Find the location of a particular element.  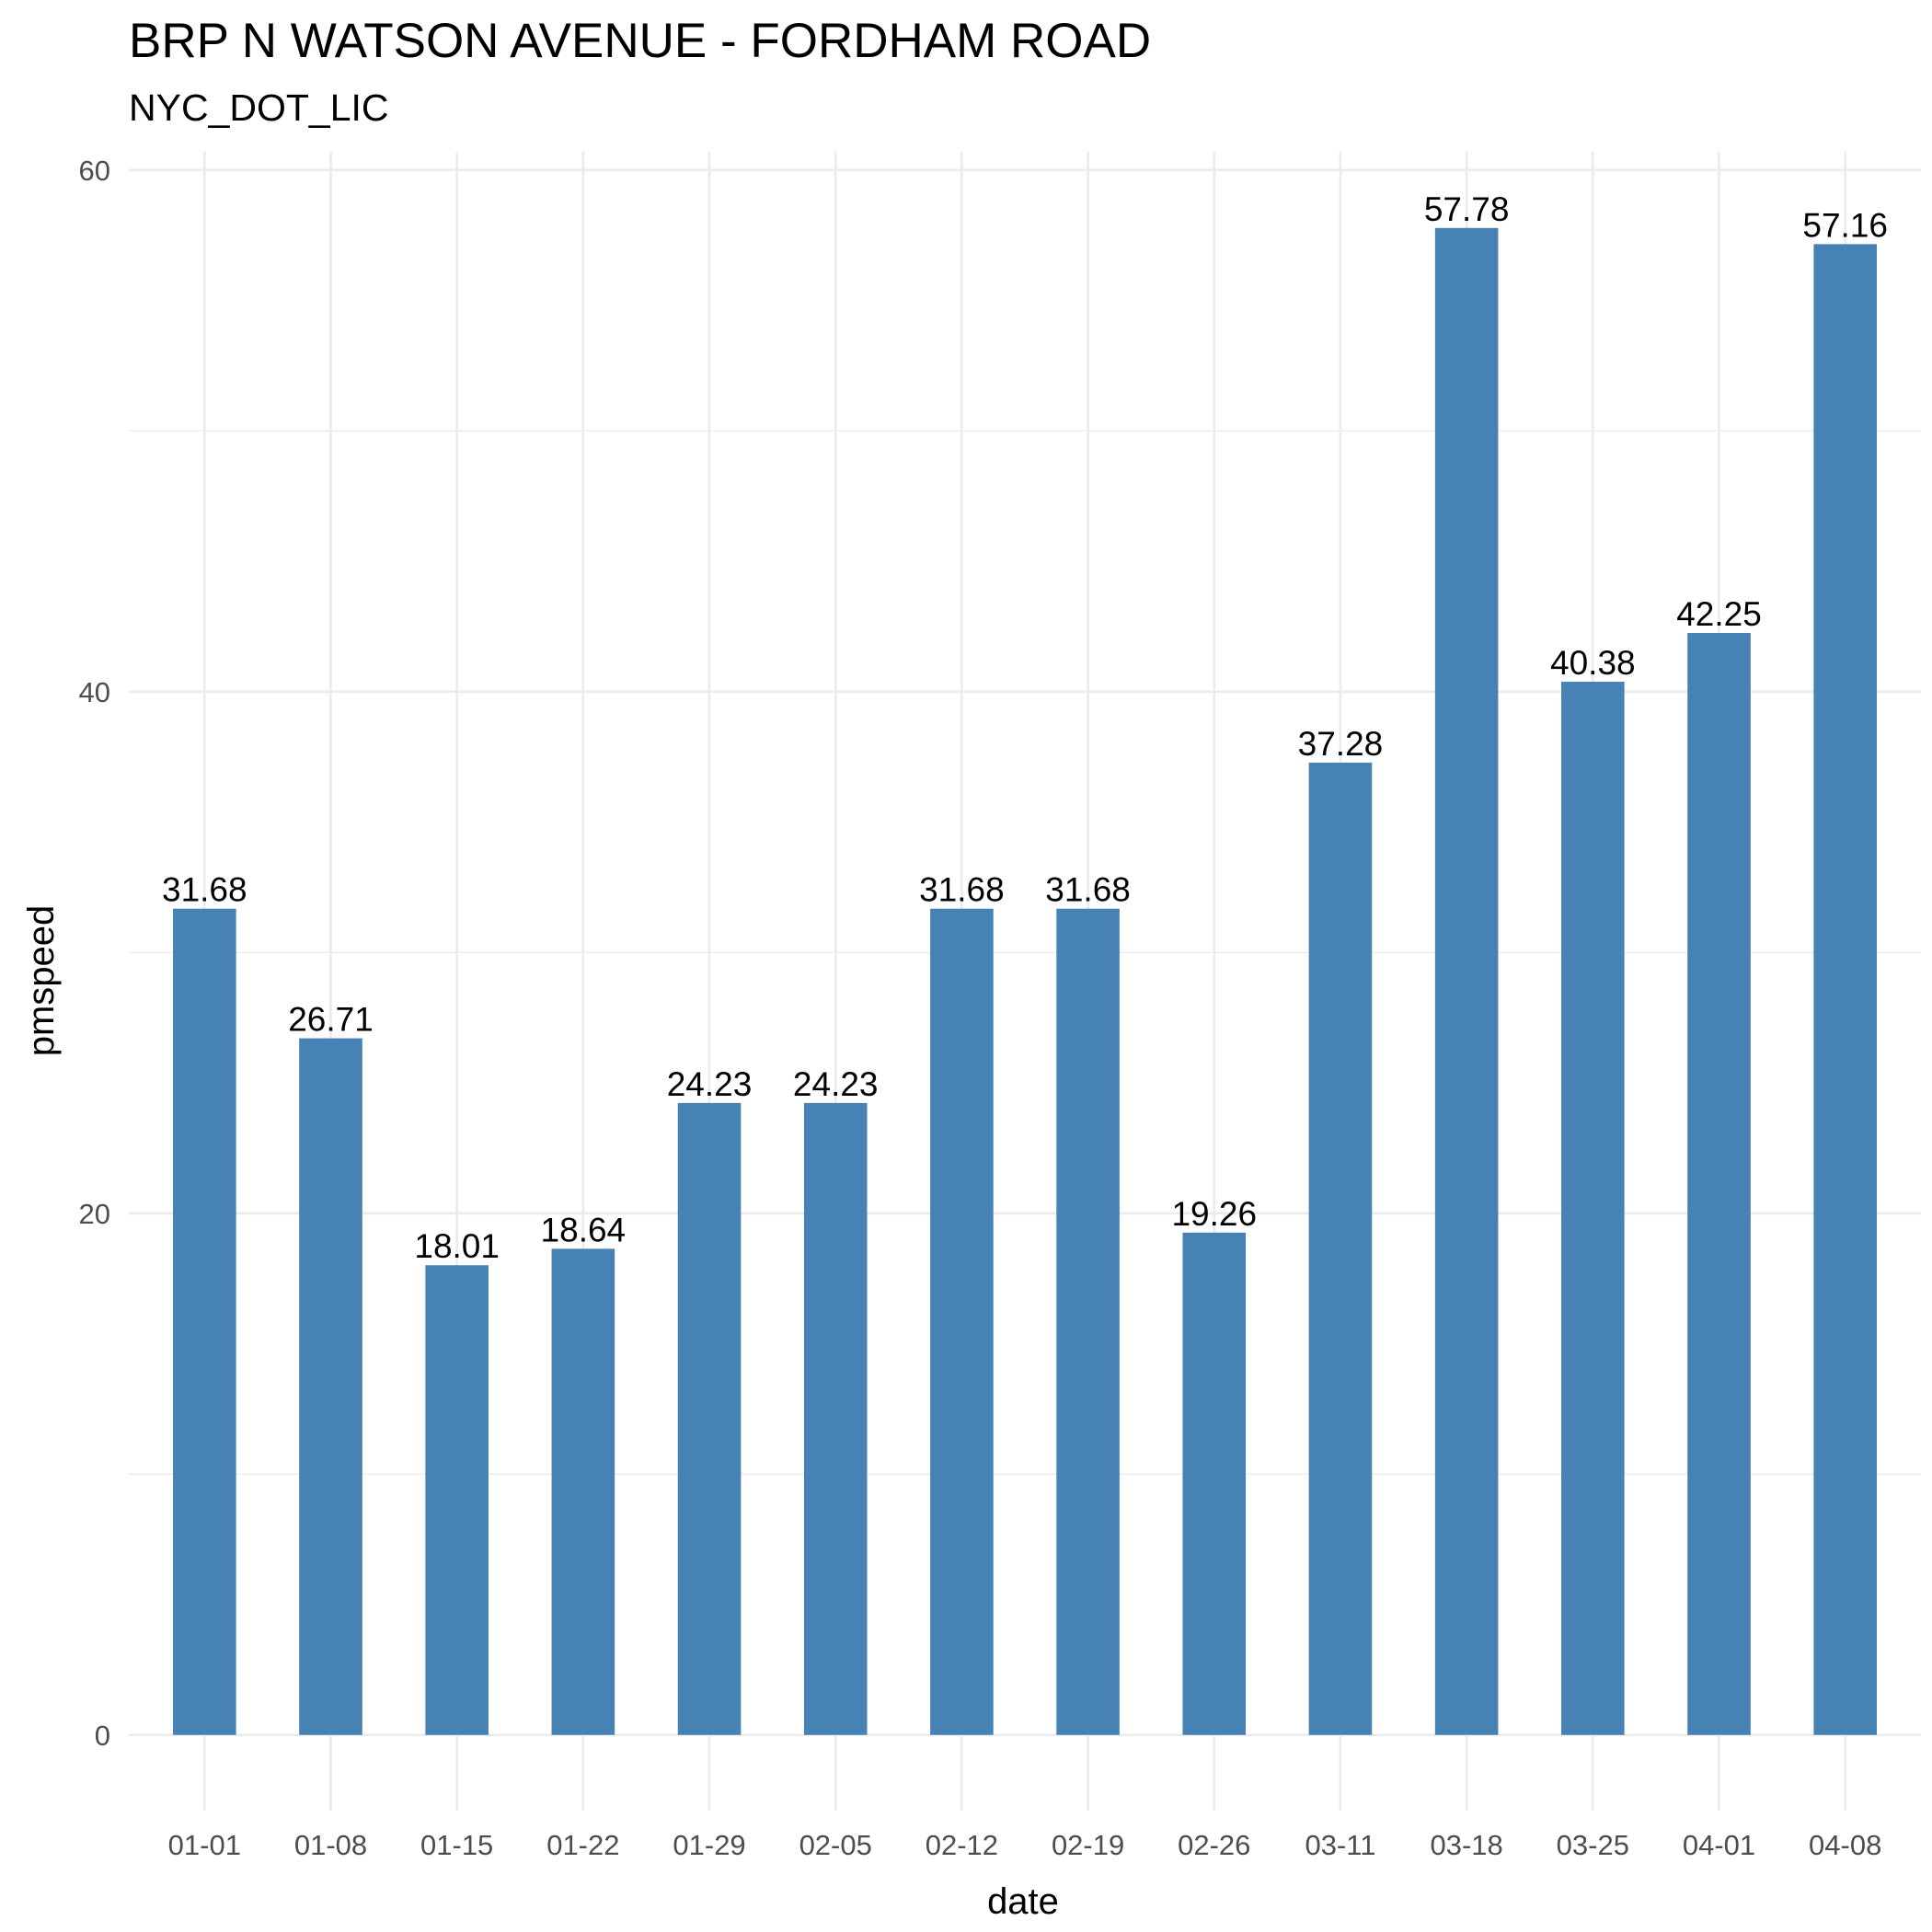

x-tick-label: 02-05 is located at coordinates (835, 1845).